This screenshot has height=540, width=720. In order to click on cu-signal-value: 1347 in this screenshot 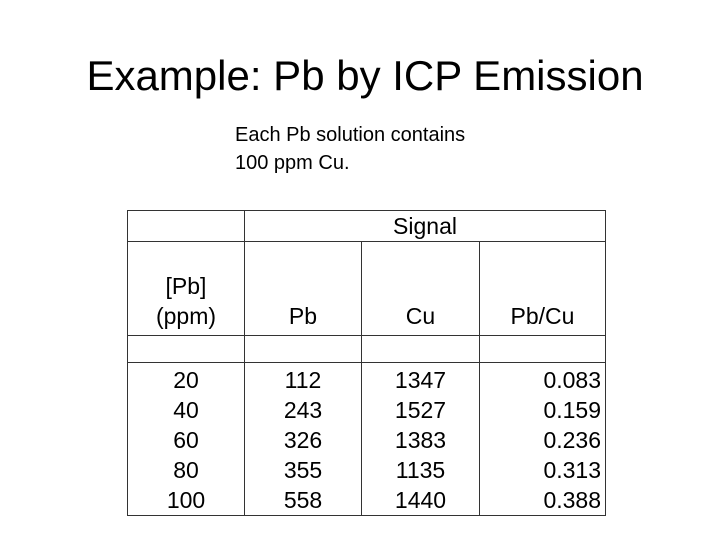, I will do `click(420, 380)`.